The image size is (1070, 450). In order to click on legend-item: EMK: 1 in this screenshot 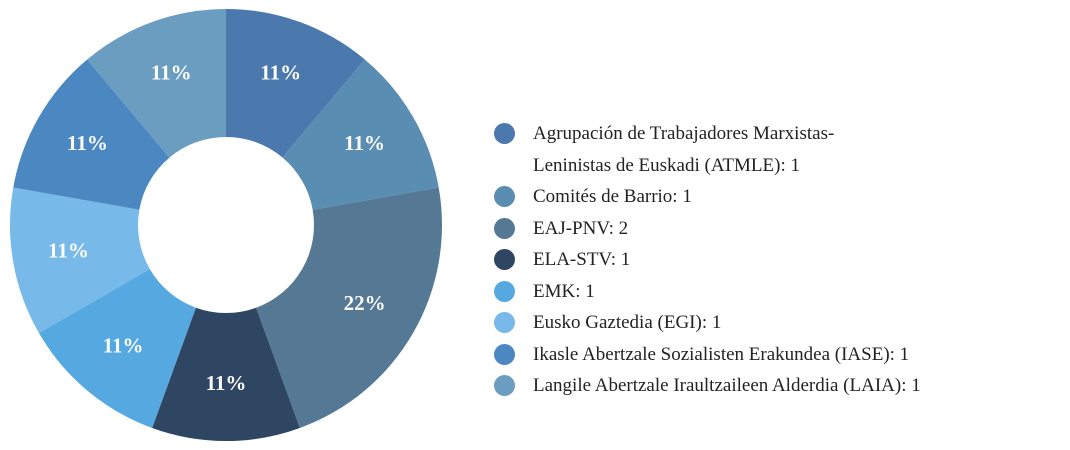, I will do `click(706, 292)`.